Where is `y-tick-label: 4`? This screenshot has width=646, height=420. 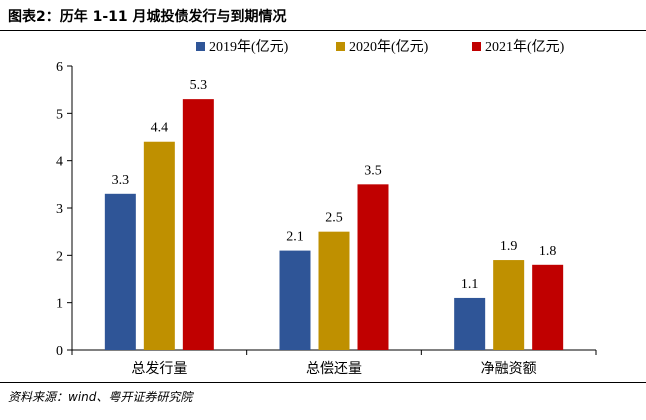 y-tick-label: 4 is located at coordinates (59, 162).